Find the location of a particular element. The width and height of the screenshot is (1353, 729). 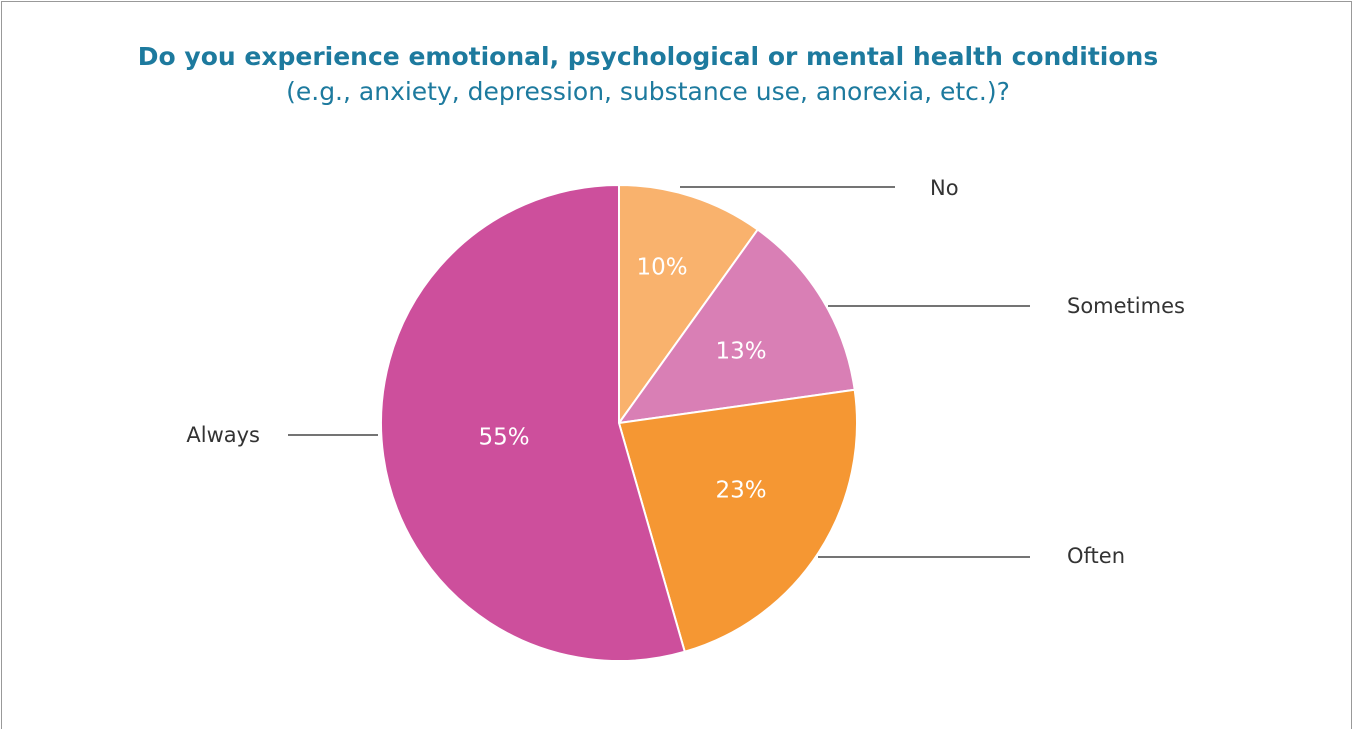

value-label: 10% is located at coordinates (661, 268).